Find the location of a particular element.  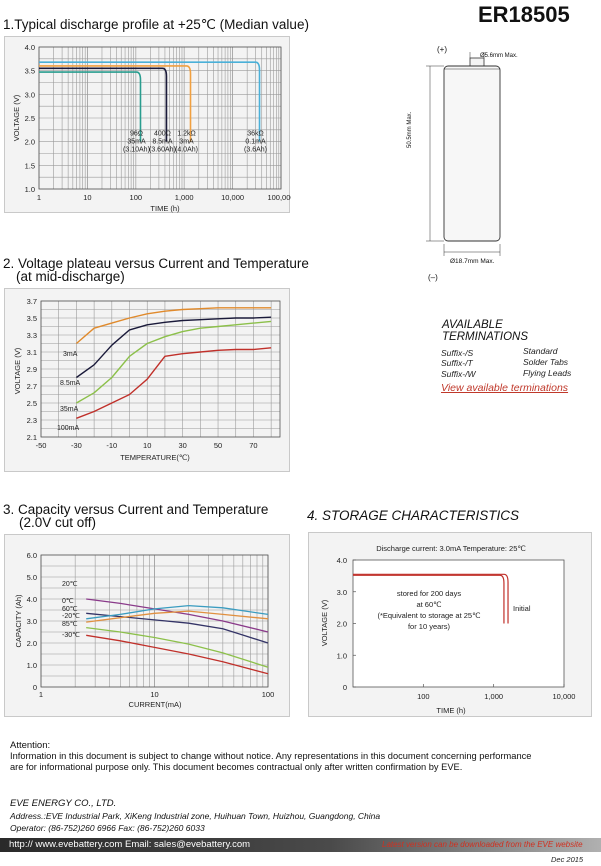

company-name: EVE ENERGY CO., LTD. is located at coordinates (63, 803).